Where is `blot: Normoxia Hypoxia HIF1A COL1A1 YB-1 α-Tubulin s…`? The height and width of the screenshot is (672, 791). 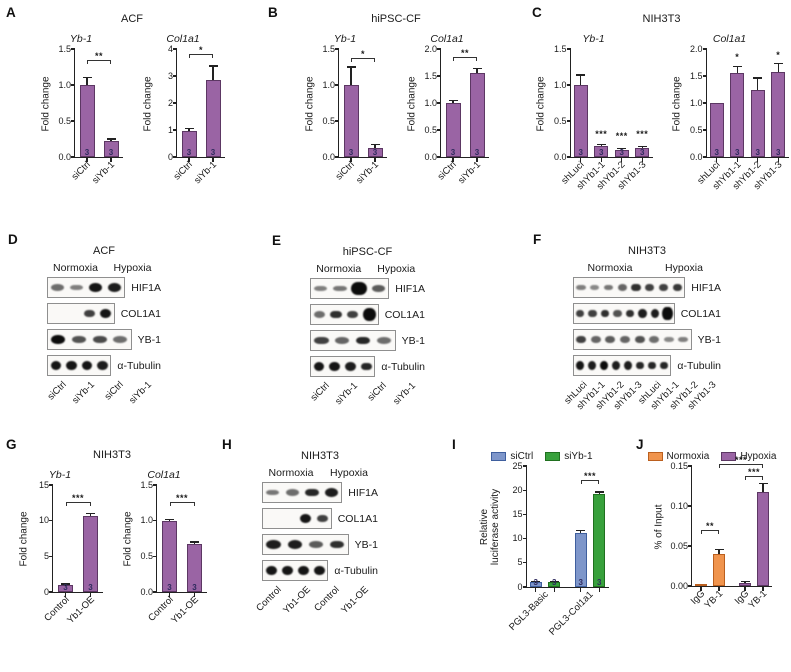 blot: Normoxia Hypoxia HIF1A COL1A1 YB-1 α-Tubulin s… is located at coordinates (103, 343).